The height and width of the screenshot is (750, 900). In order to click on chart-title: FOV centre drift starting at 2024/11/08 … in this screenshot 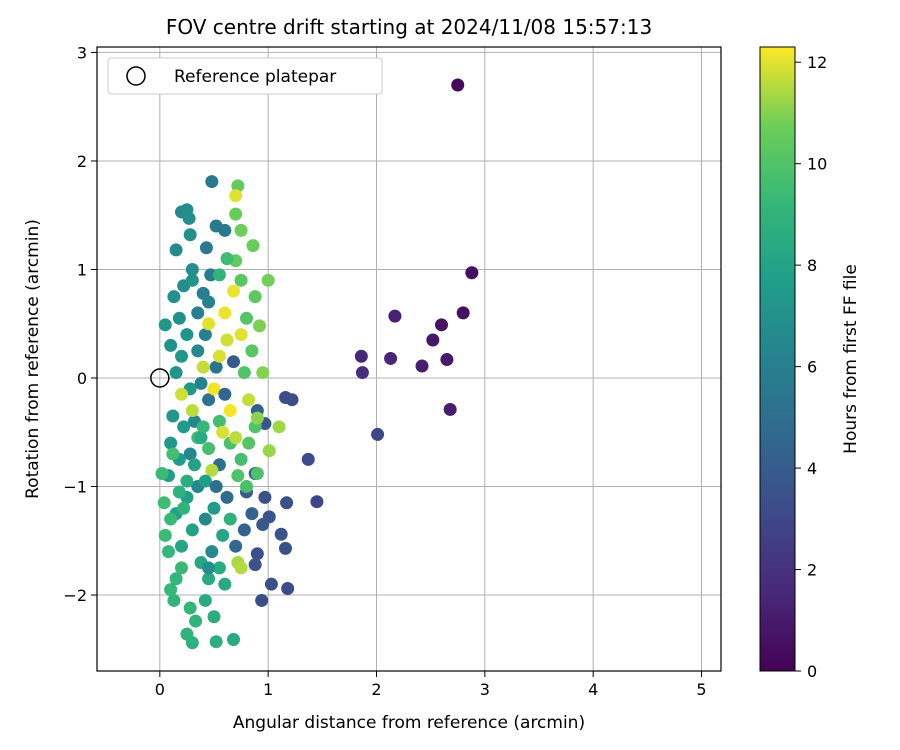, I will do `click(409, 27)`.